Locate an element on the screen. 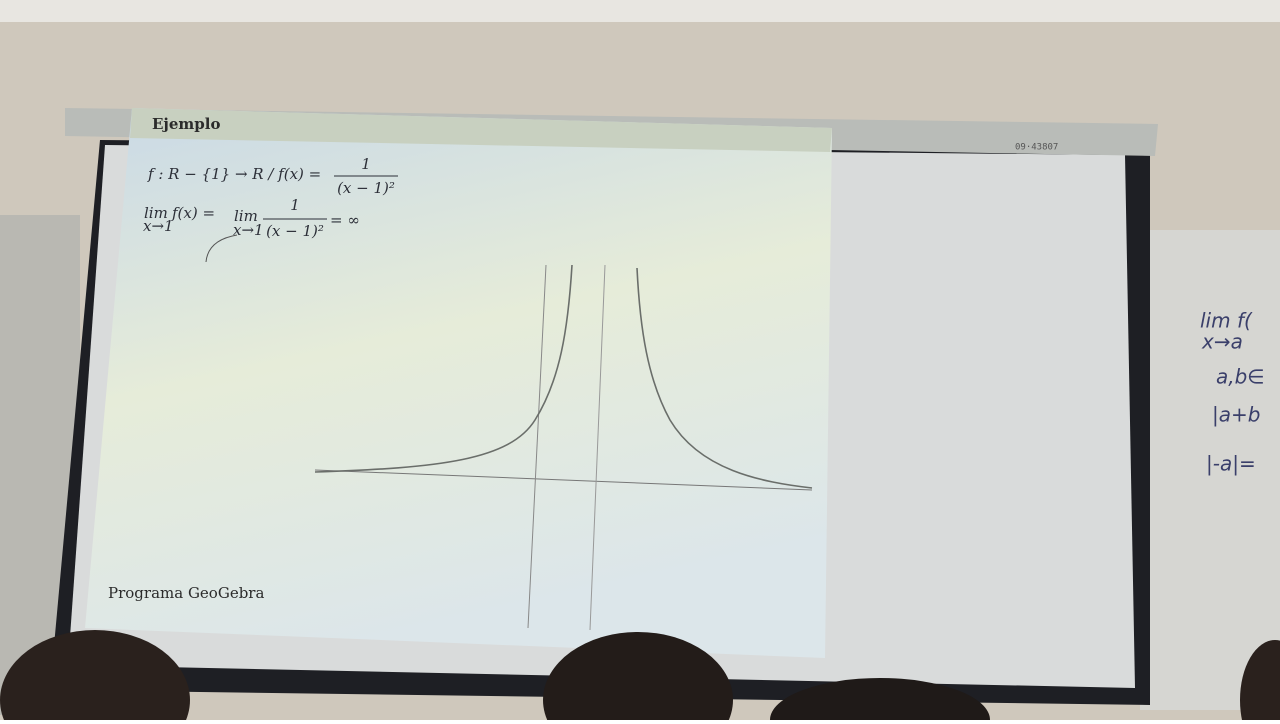  formula-mid: f(x) = is located at coordinates (193, 213).